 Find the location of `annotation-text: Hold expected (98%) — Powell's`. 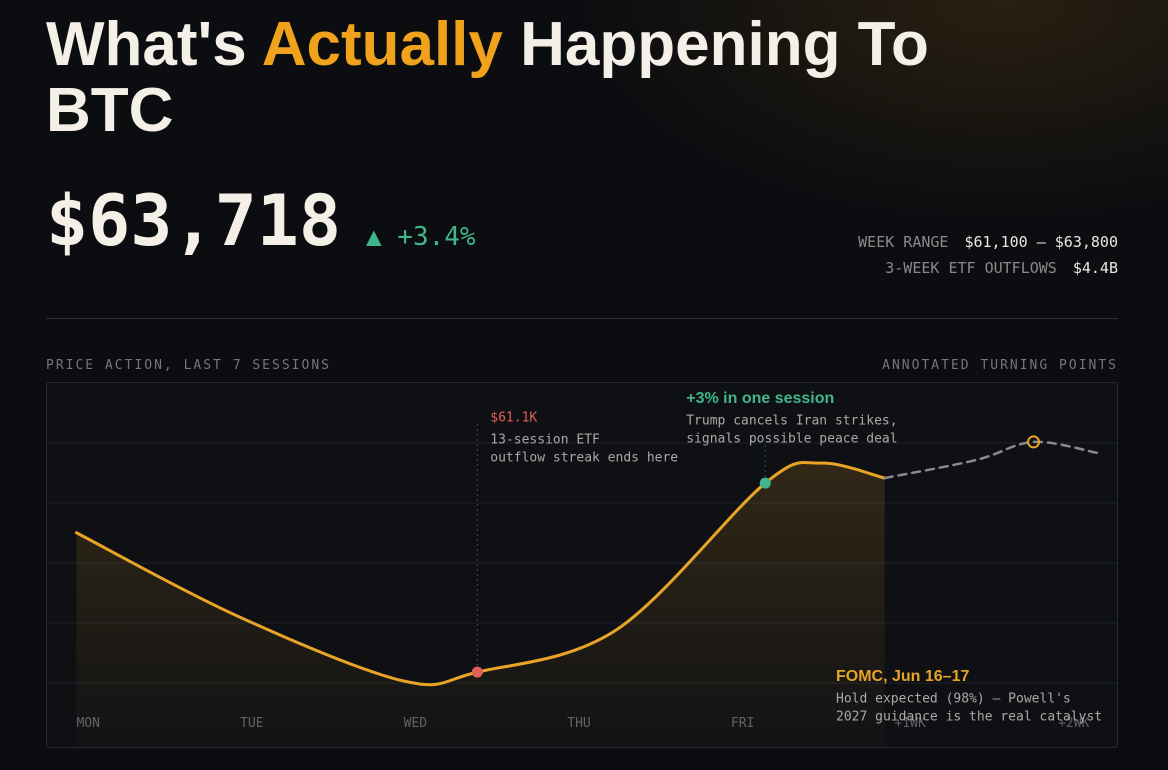

annotation-text: Hold expected (98%) — Powell's is located at coordinates (953, 699).